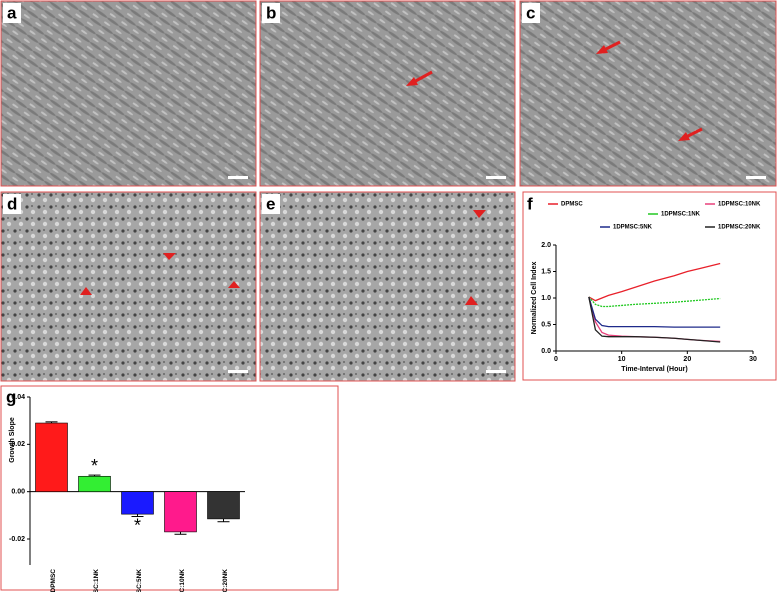 This screenshot has height=592, width=778. I want to click on legend-label: 1DPMSC:1NK, so click(681, 215).